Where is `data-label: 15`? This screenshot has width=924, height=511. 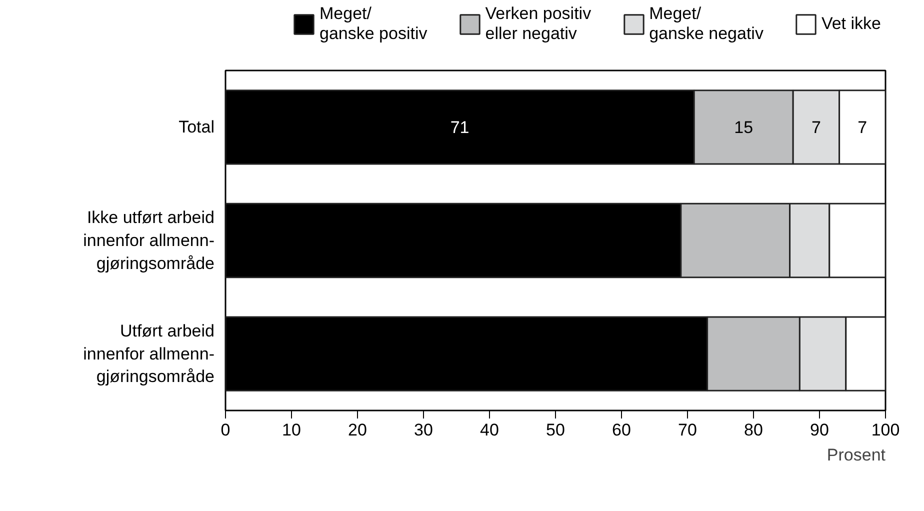
data-label: 15 is located at coordinates (744, 128).